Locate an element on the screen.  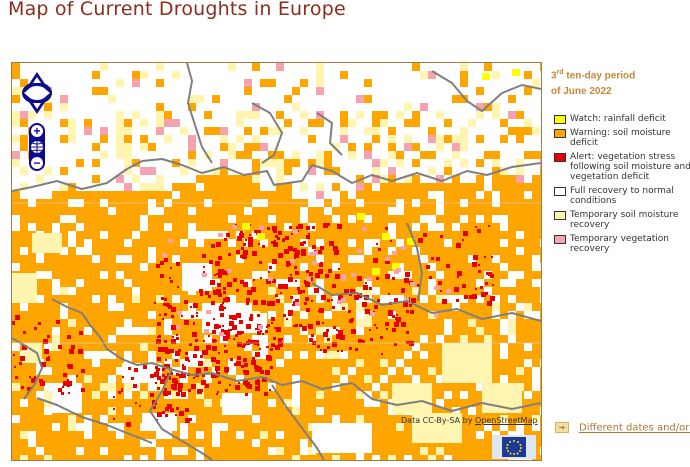
pan-zoom-control: + − is located at coordinates (37, 121).